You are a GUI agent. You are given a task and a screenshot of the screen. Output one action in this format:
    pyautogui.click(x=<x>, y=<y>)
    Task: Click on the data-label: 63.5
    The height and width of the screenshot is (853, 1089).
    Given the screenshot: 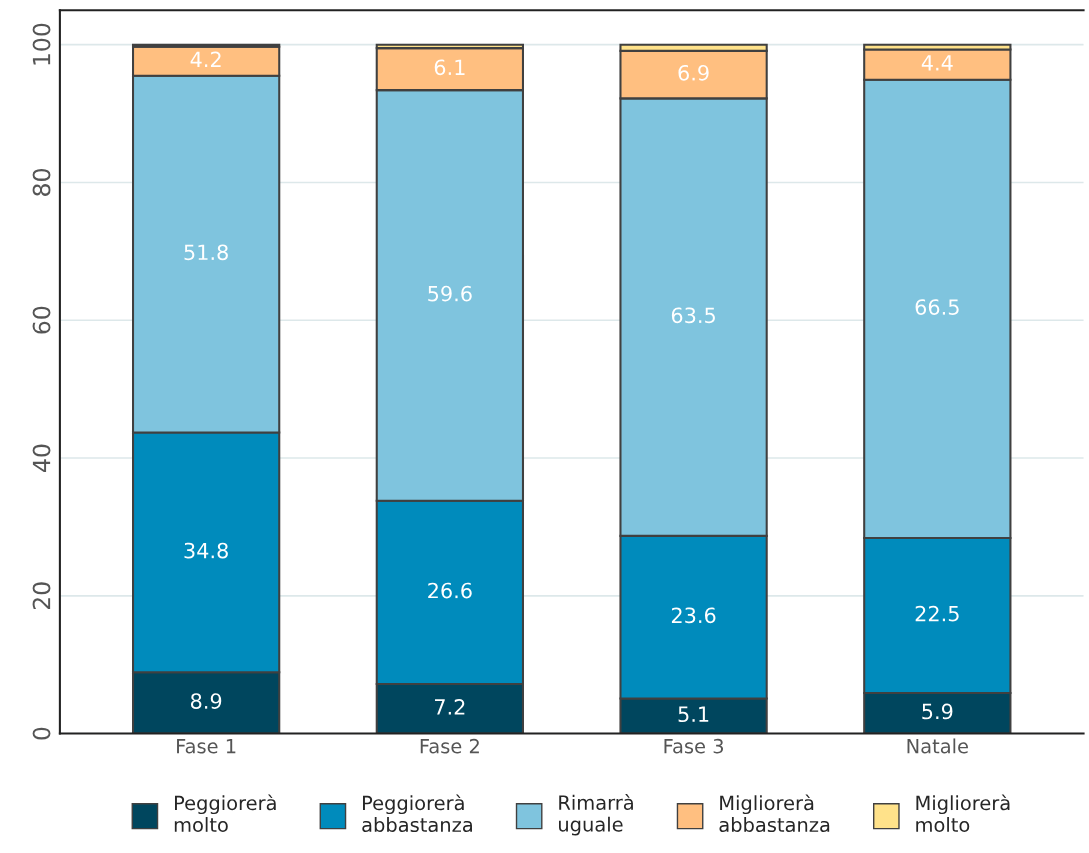 What is the action you would take?
    pyautogui.click(x=693, y=315)
    